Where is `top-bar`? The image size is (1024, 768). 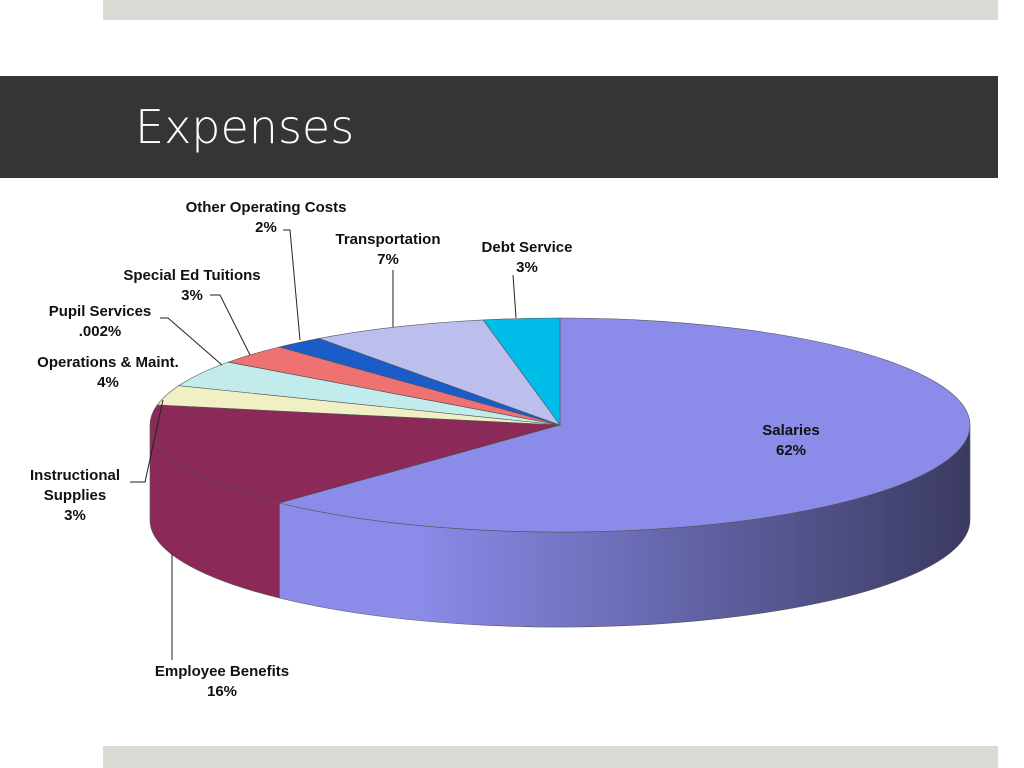 top-bar is located at coordinates (550, 10).